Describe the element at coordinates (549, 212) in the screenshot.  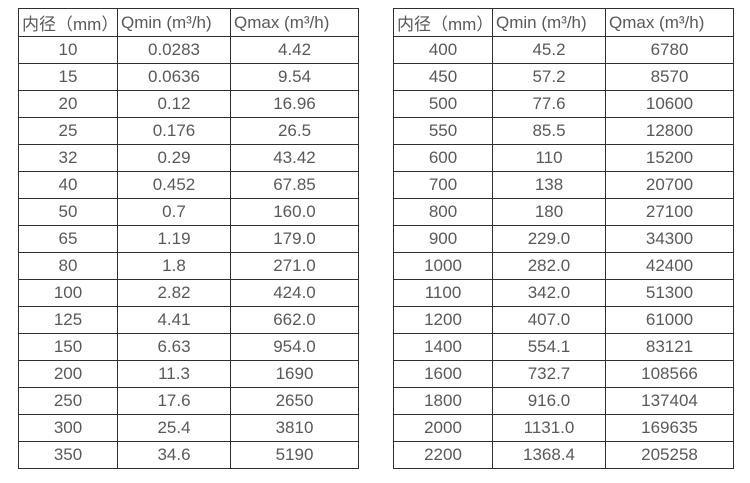
I see `table-cell: 180` at that location.